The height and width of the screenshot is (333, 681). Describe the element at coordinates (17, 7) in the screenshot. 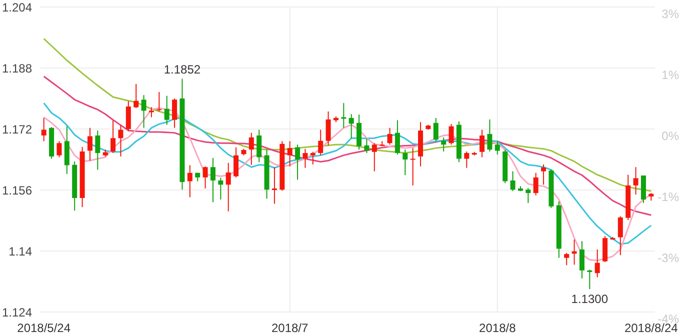

I see `y-tick-label: 1.204` at that location.